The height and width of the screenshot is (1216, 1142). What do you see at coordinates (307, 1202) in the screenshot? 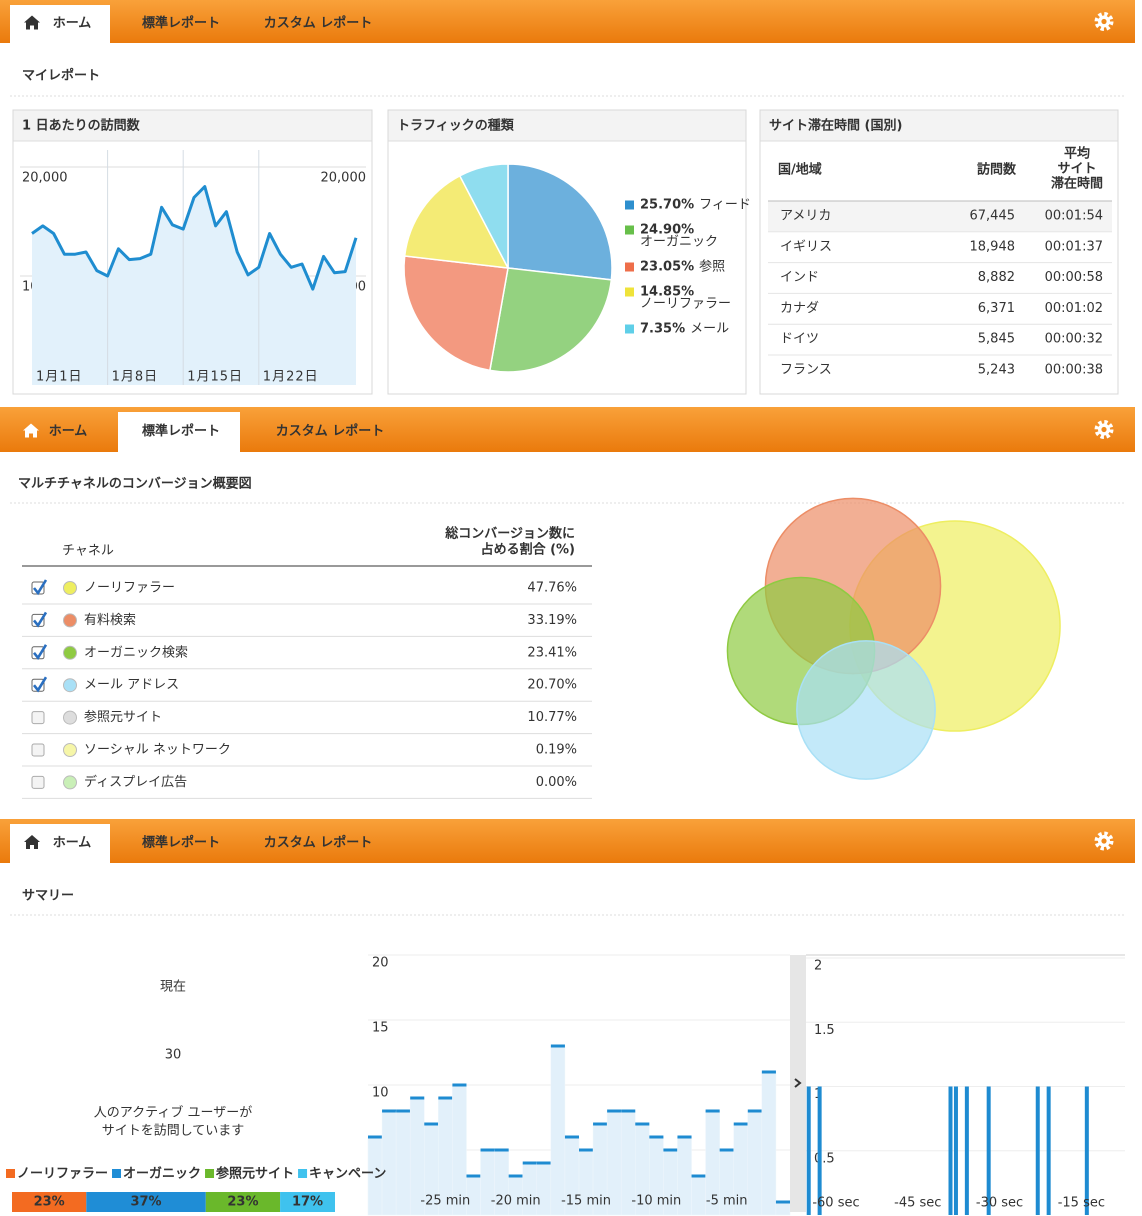
I see `segment-label: 17%` at bounding box center [307, 1202].